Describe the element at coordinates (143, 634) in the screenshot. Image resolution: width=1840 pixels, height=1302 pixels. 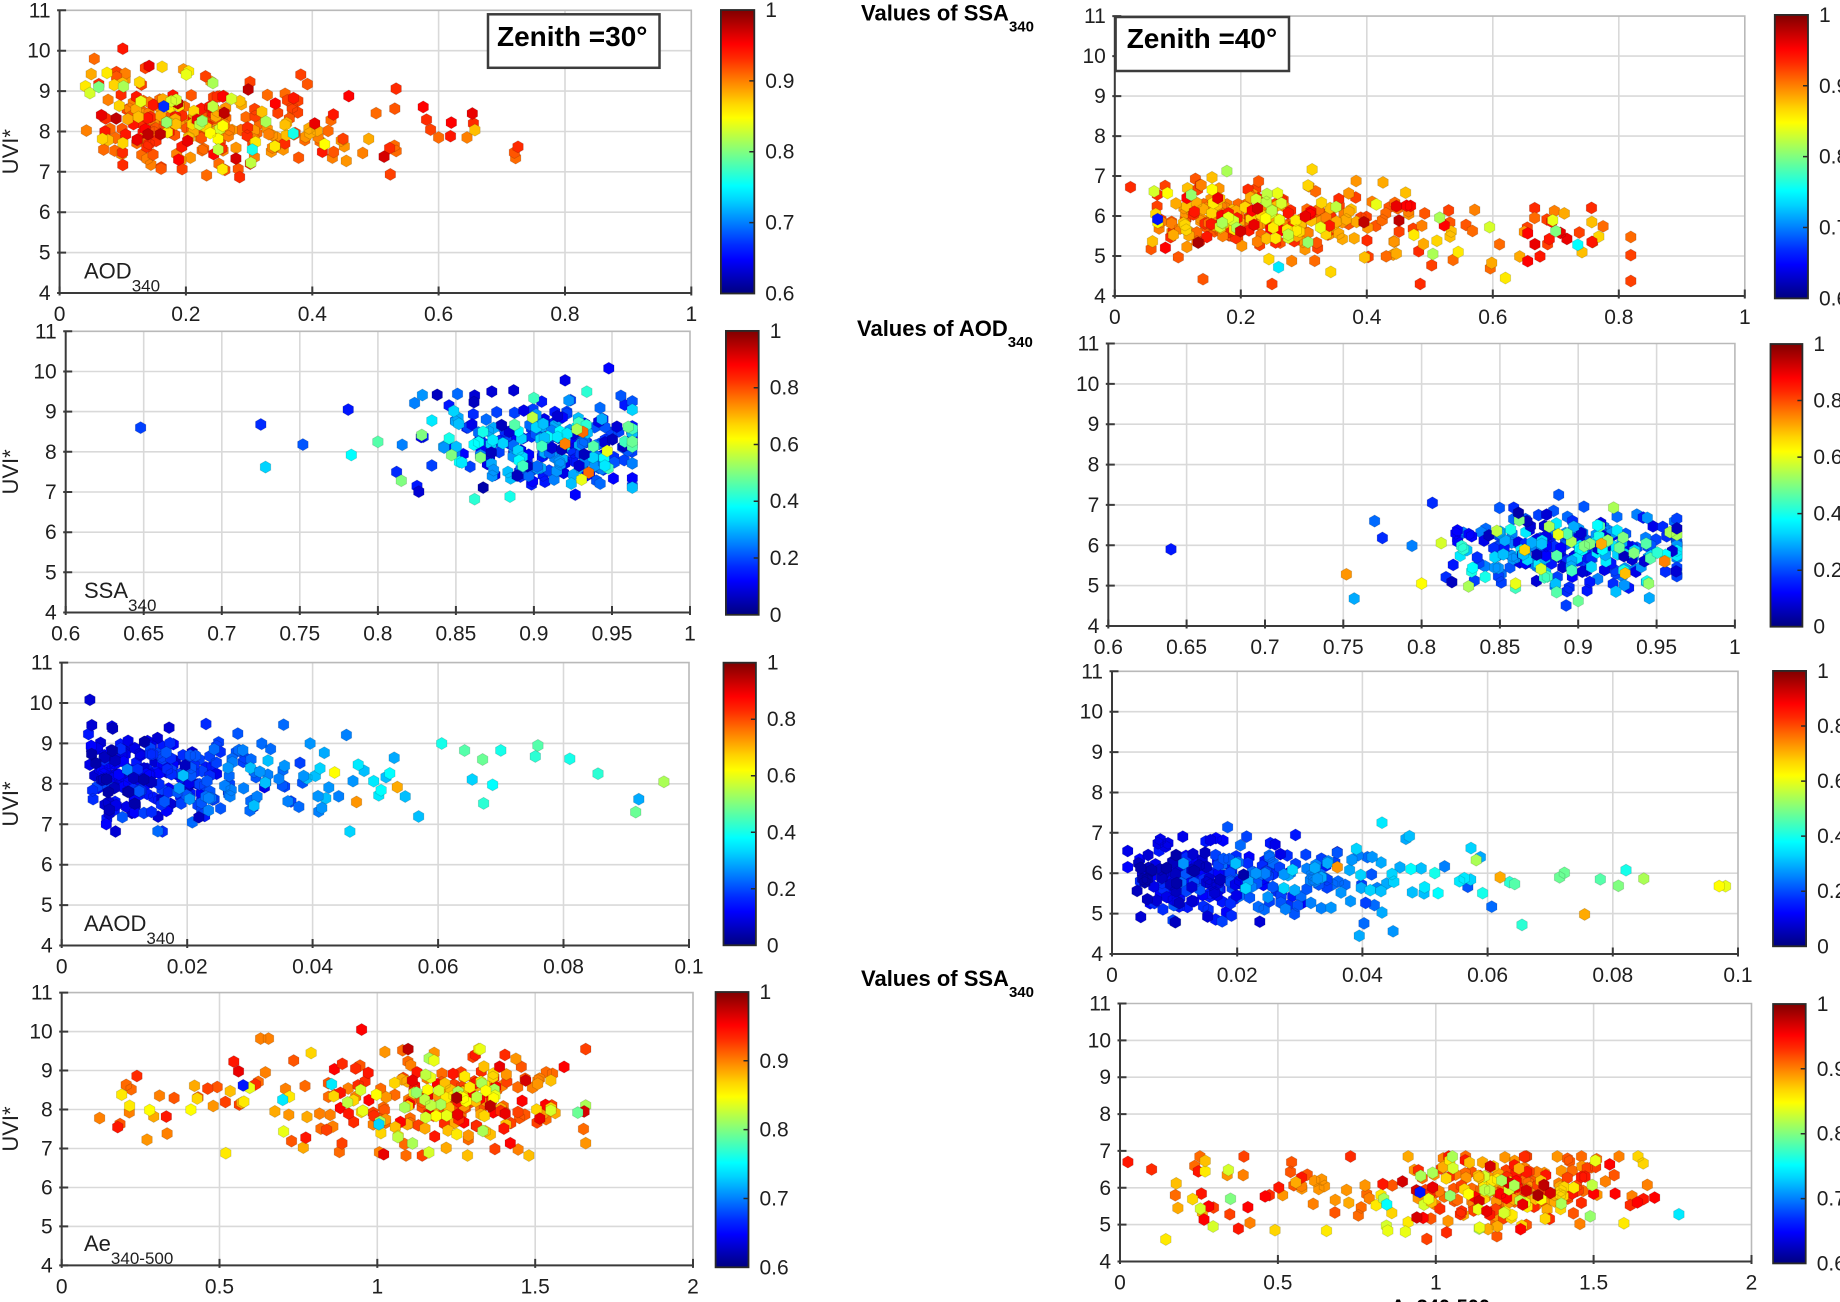
I see `svg-text: 0.65` at that location.